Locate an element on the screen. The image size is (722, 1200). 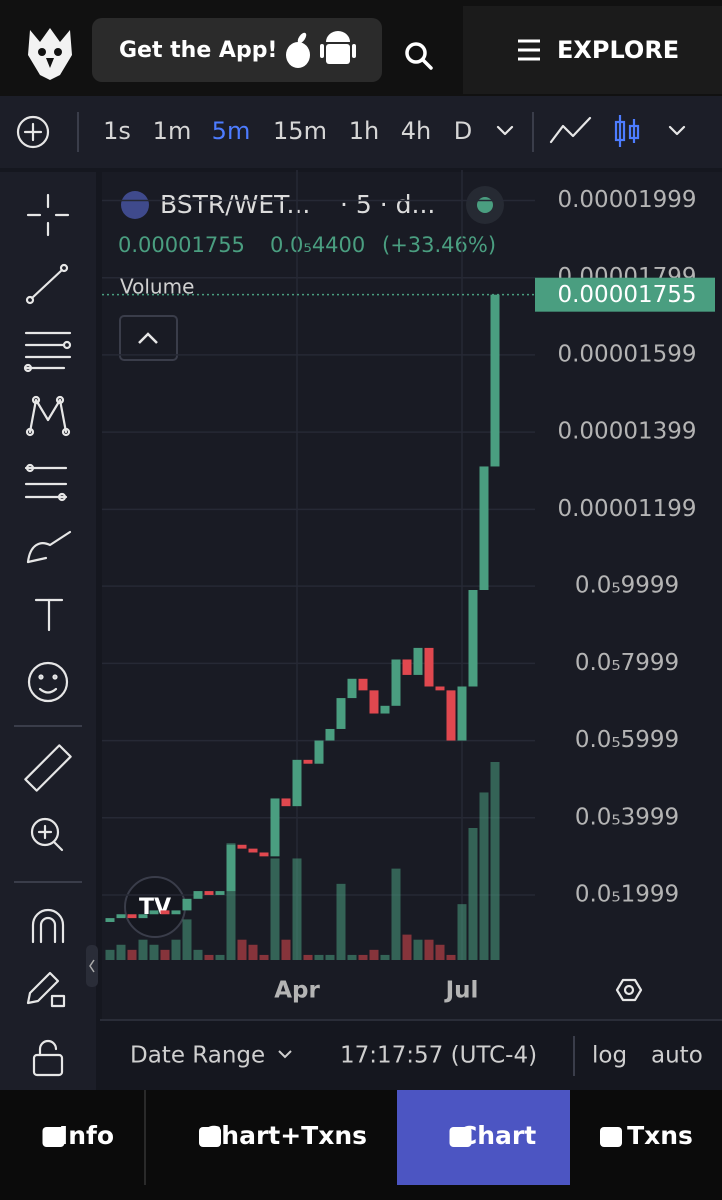
y-tick-label: 0.0₅5999 is located at coordinates (627, 740).